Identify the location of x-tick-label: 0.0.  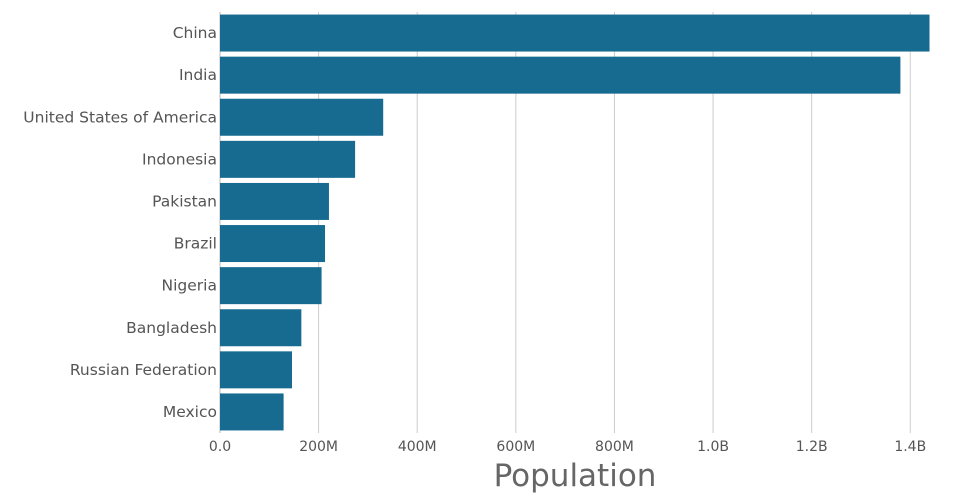
(220, 447).